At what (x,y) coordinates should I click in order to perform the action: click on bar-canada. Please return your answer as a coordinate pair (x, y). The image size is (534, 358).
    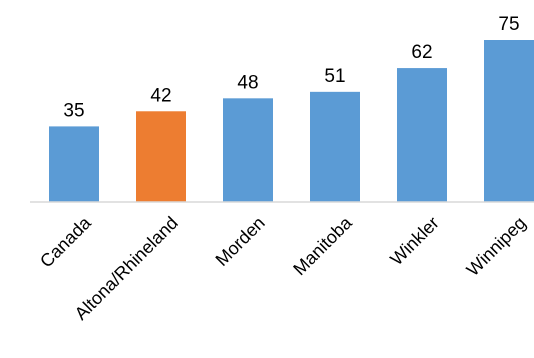
    Looking at the image, I should click on (74, 164).